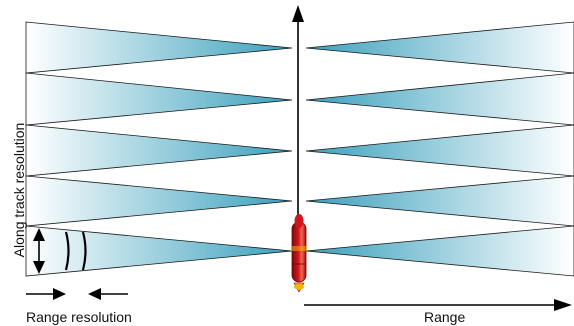 The height and width of the screenshot is (326, 574). I want to click on wavefront-arcs-icon, so click(75, 251).